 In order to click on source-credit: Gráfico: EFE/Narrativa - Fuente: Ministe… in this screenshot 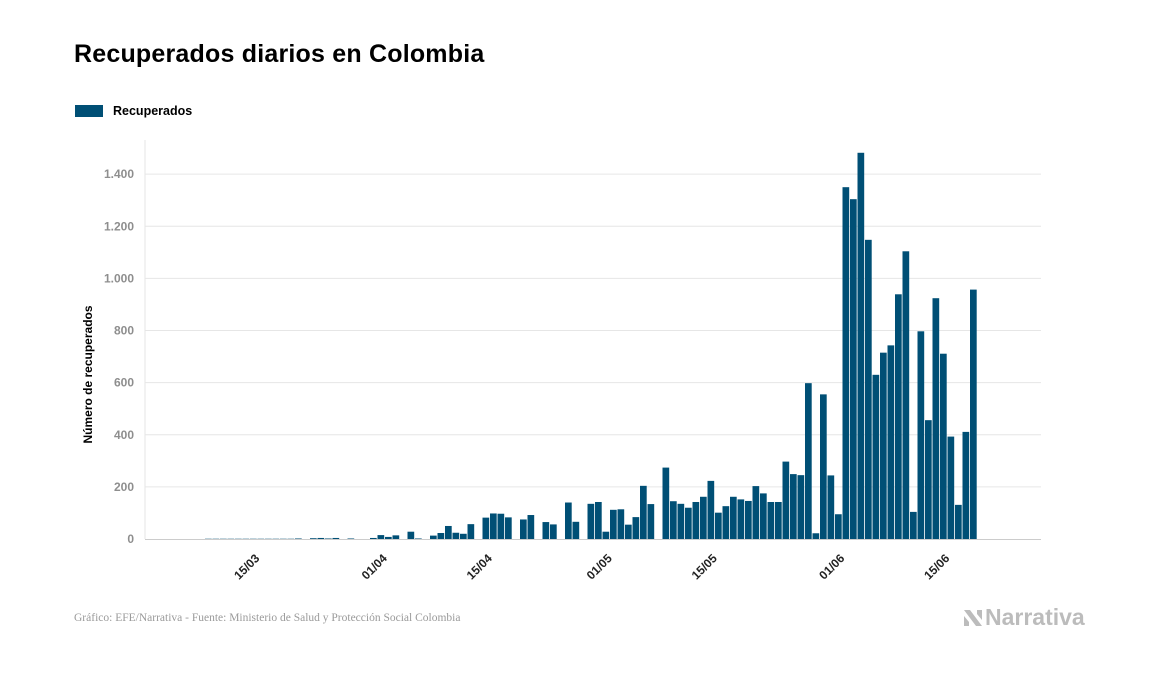, I will do `click(267, 618)`.